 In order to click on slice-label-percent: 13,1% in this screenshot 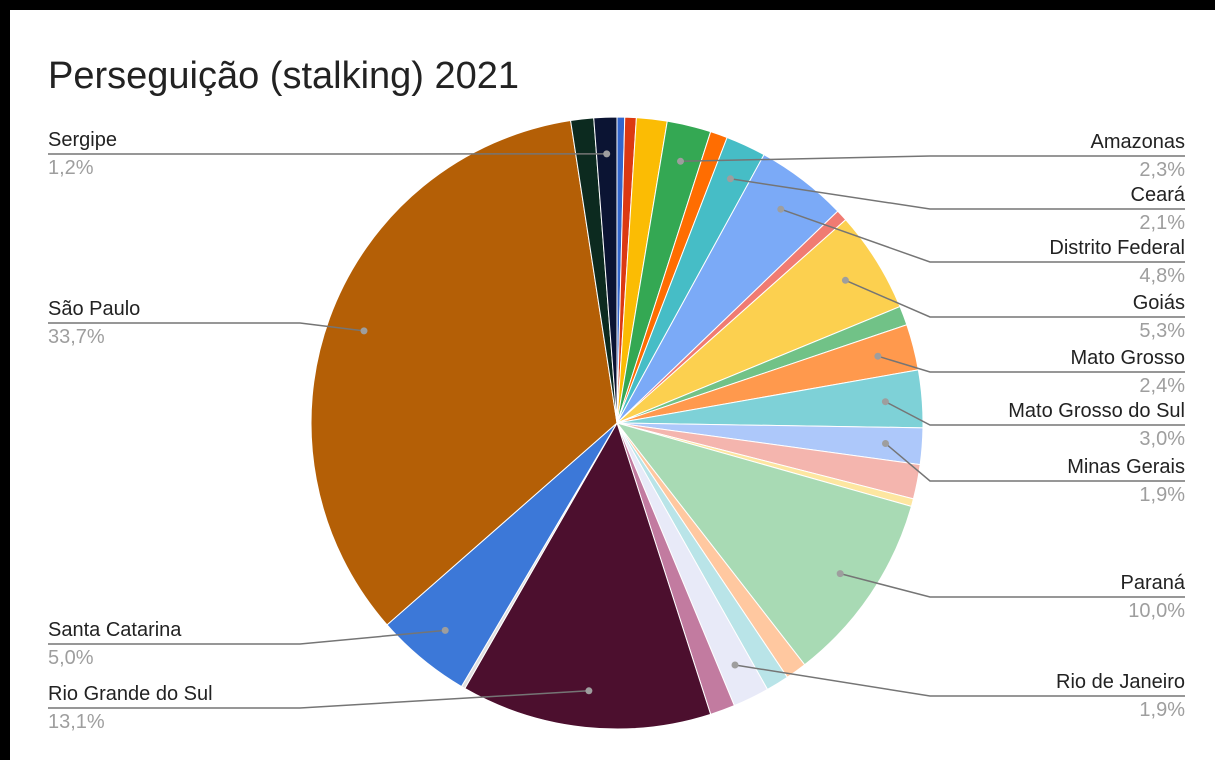, I will do `click(76, 722)`.